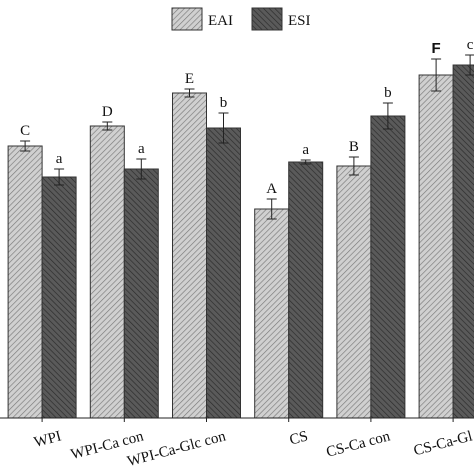 The height and width of the screenshot is (474, 474). What do you see at coordinates (107, 112) in the screenshot?
I see `significance-letter: D` at bounding box center [107, 112].